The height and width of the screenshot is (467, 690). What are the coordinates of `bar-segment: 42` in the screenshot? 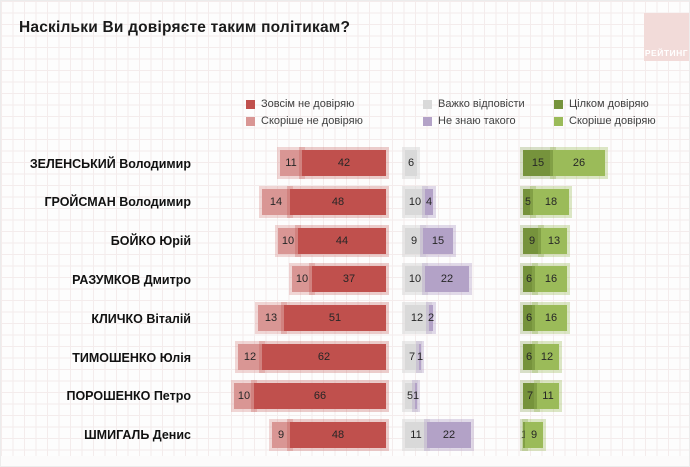 It's located at (344, 163).